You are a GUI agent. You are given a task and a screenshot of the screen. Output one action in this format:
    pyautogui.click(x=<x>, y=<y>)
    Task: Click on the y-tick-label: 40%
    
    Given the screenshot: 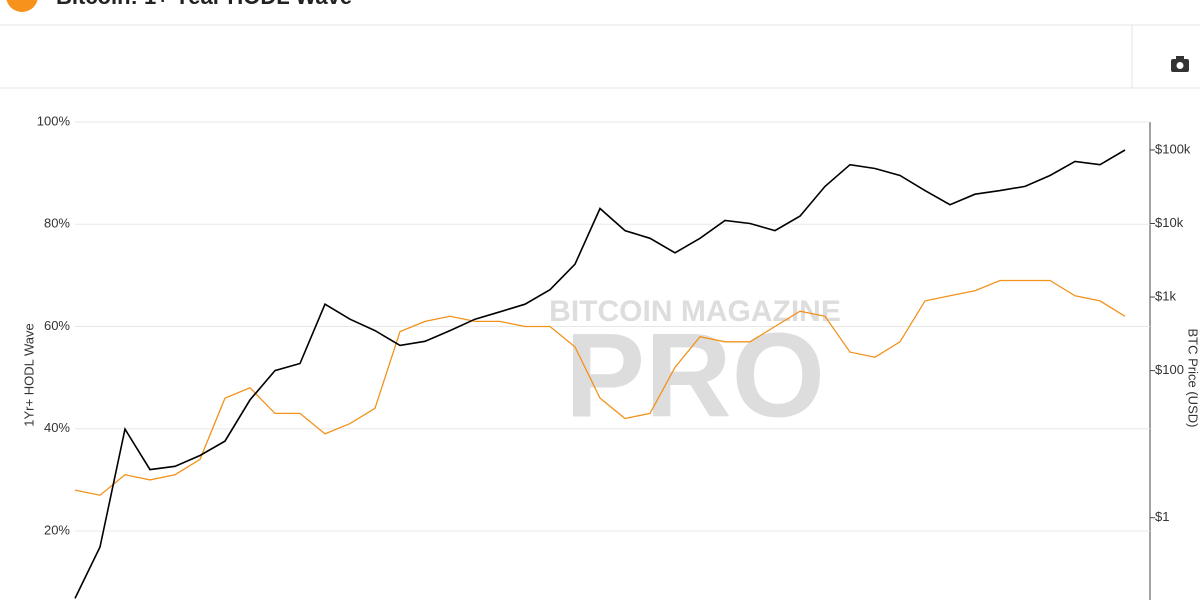 What is the action you would take?
    pyautogui.click(x=57, y=427)
    